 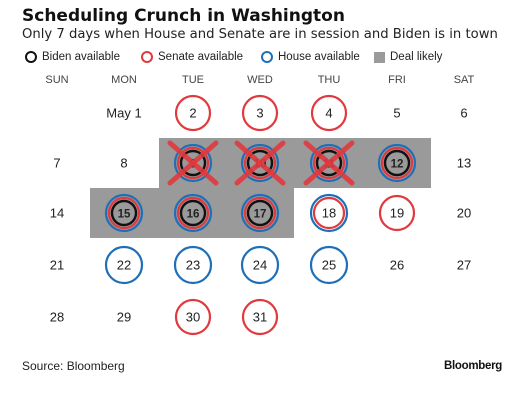 I want to click on legend-label-senate: Senate available, so click(x=201, y=57).